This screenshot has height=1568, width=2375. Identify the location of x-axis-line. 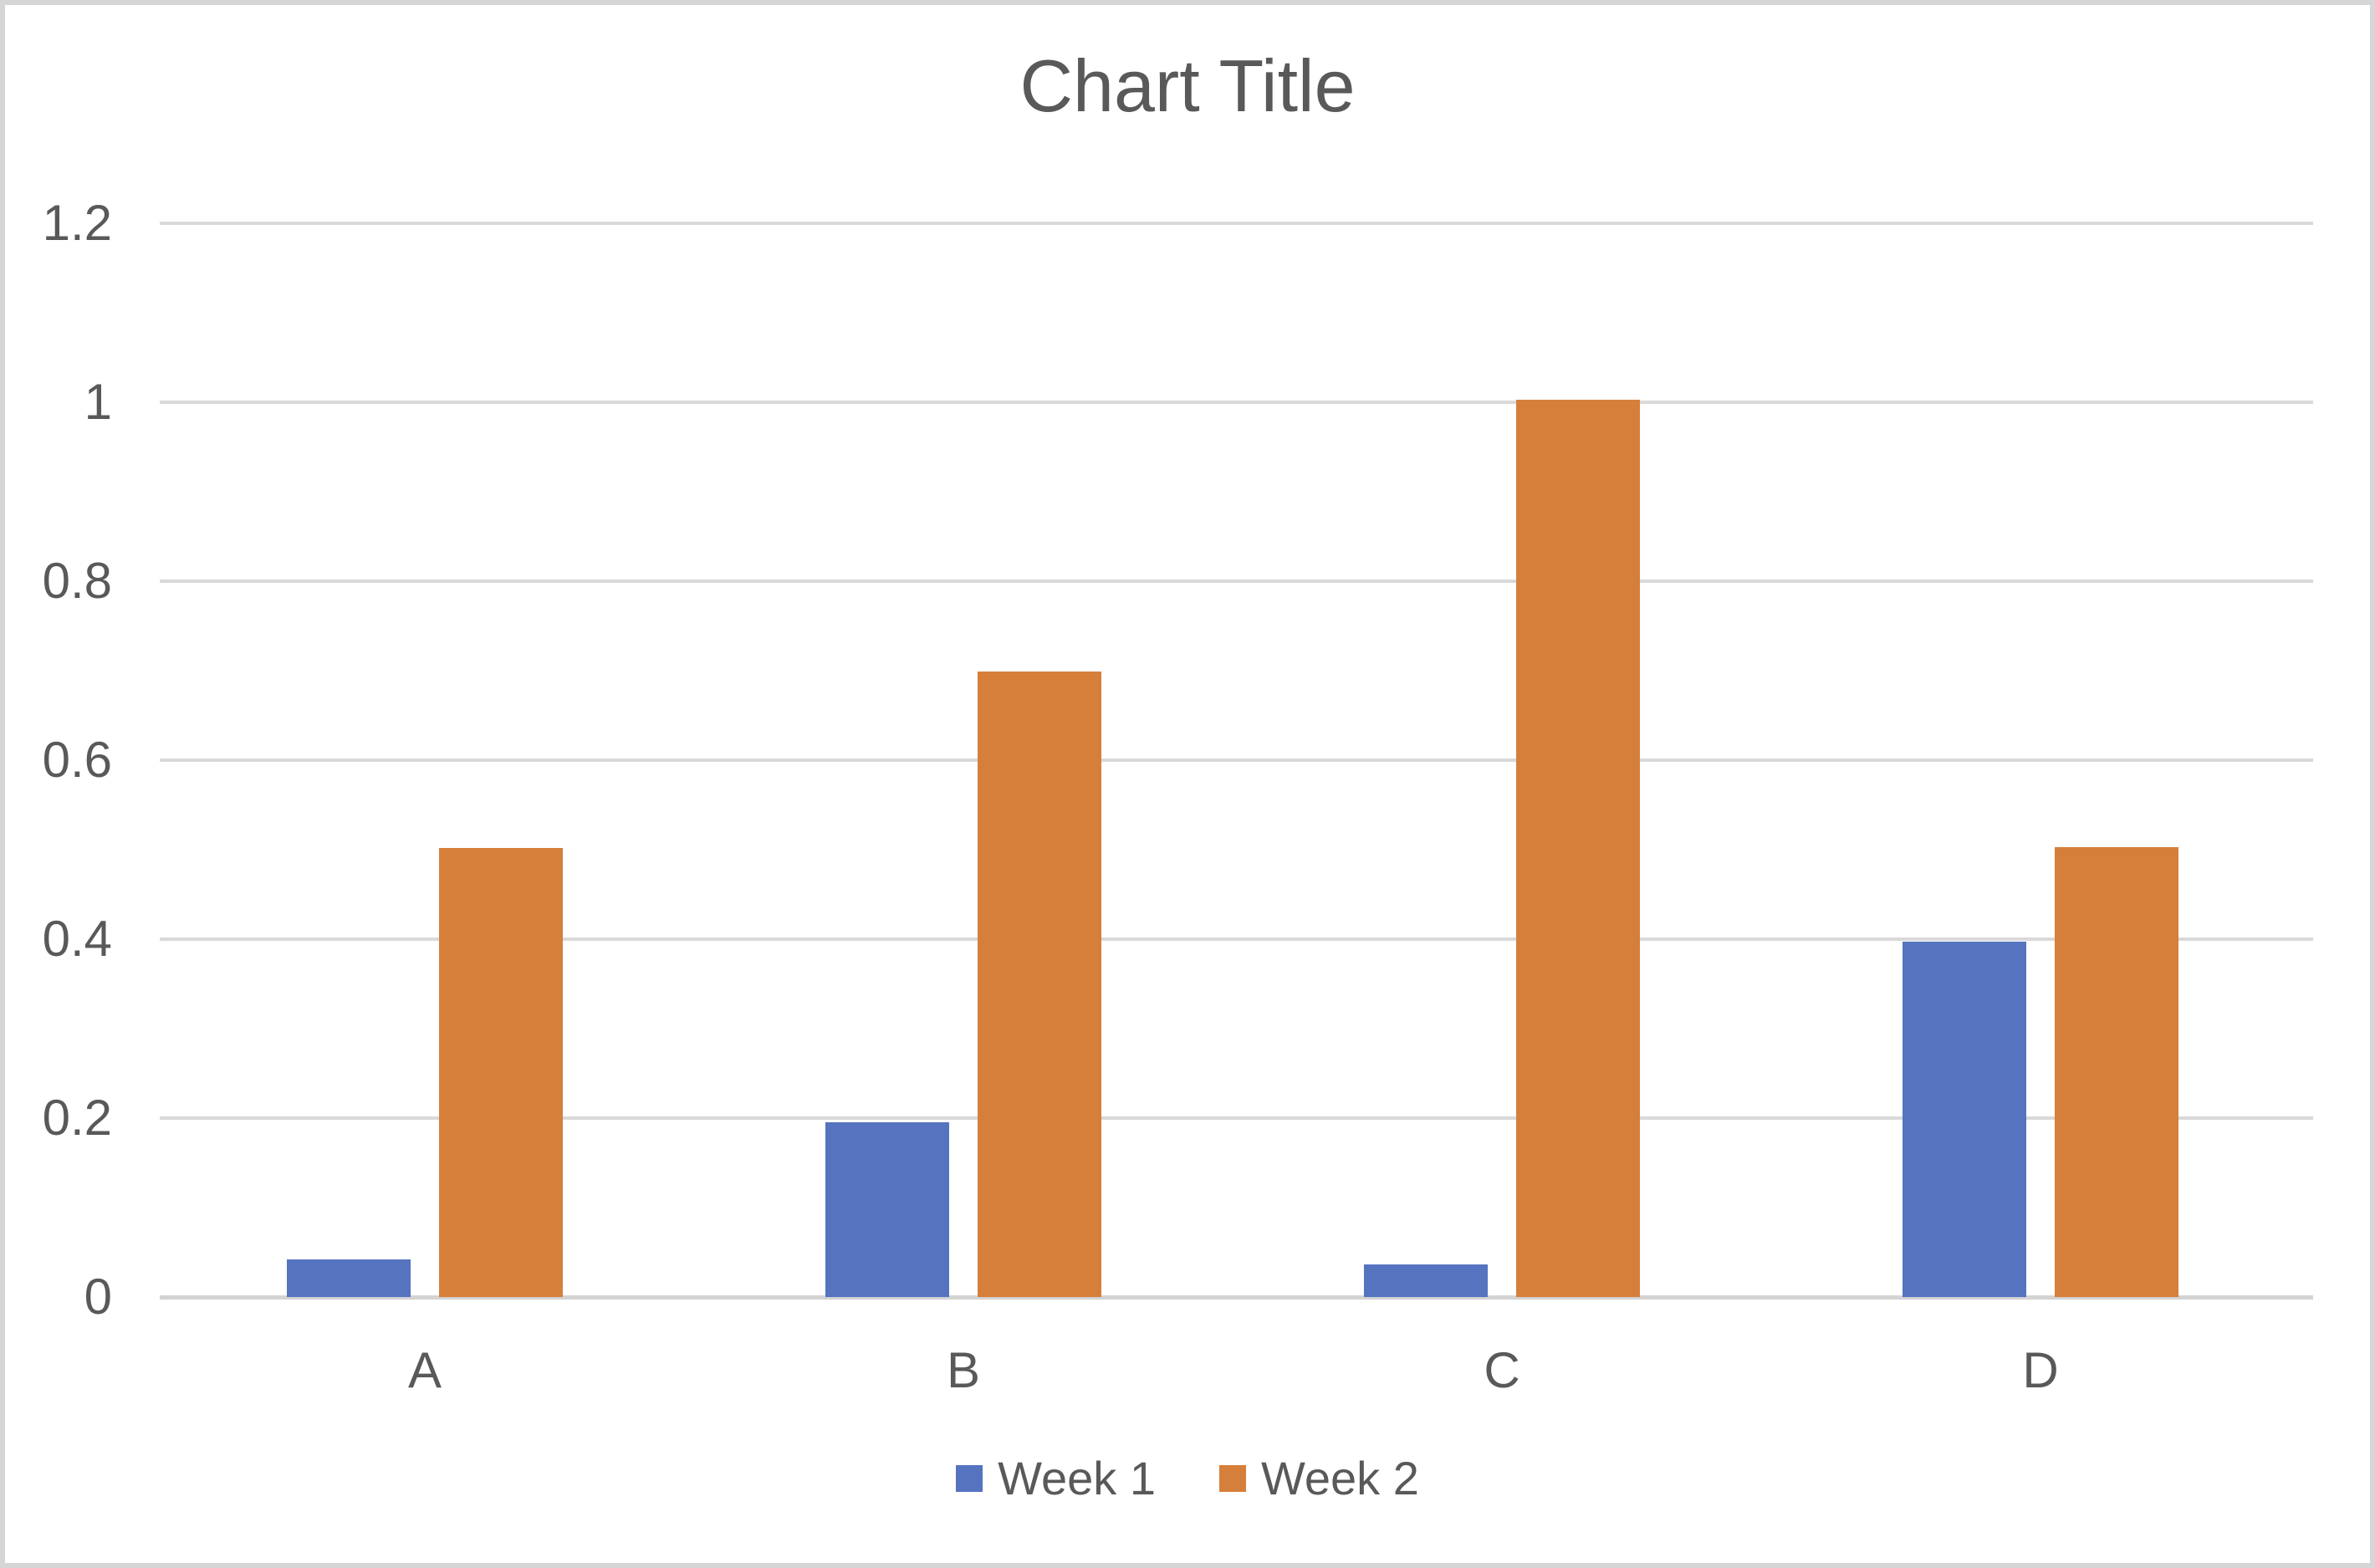
(1237, 1297).